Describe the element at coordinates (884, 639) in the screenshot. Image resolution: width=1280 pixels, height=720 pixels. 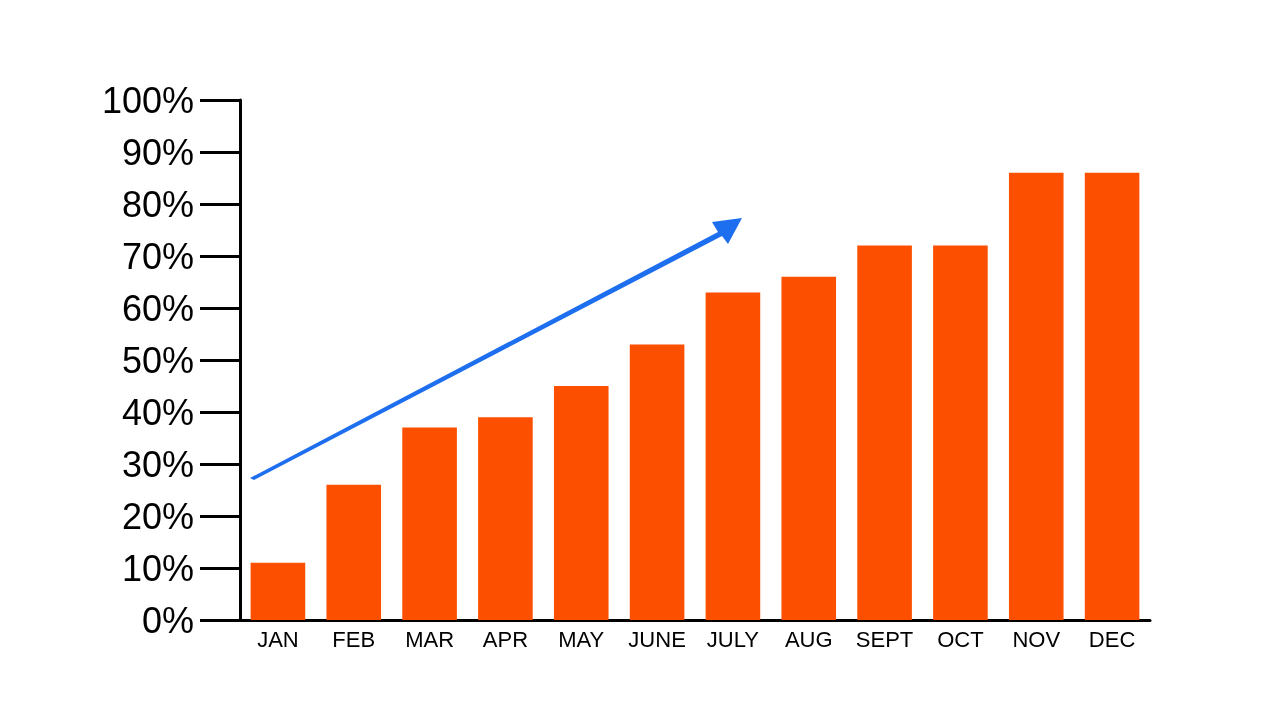
I see `x-tick-label: SEPT` at that location.